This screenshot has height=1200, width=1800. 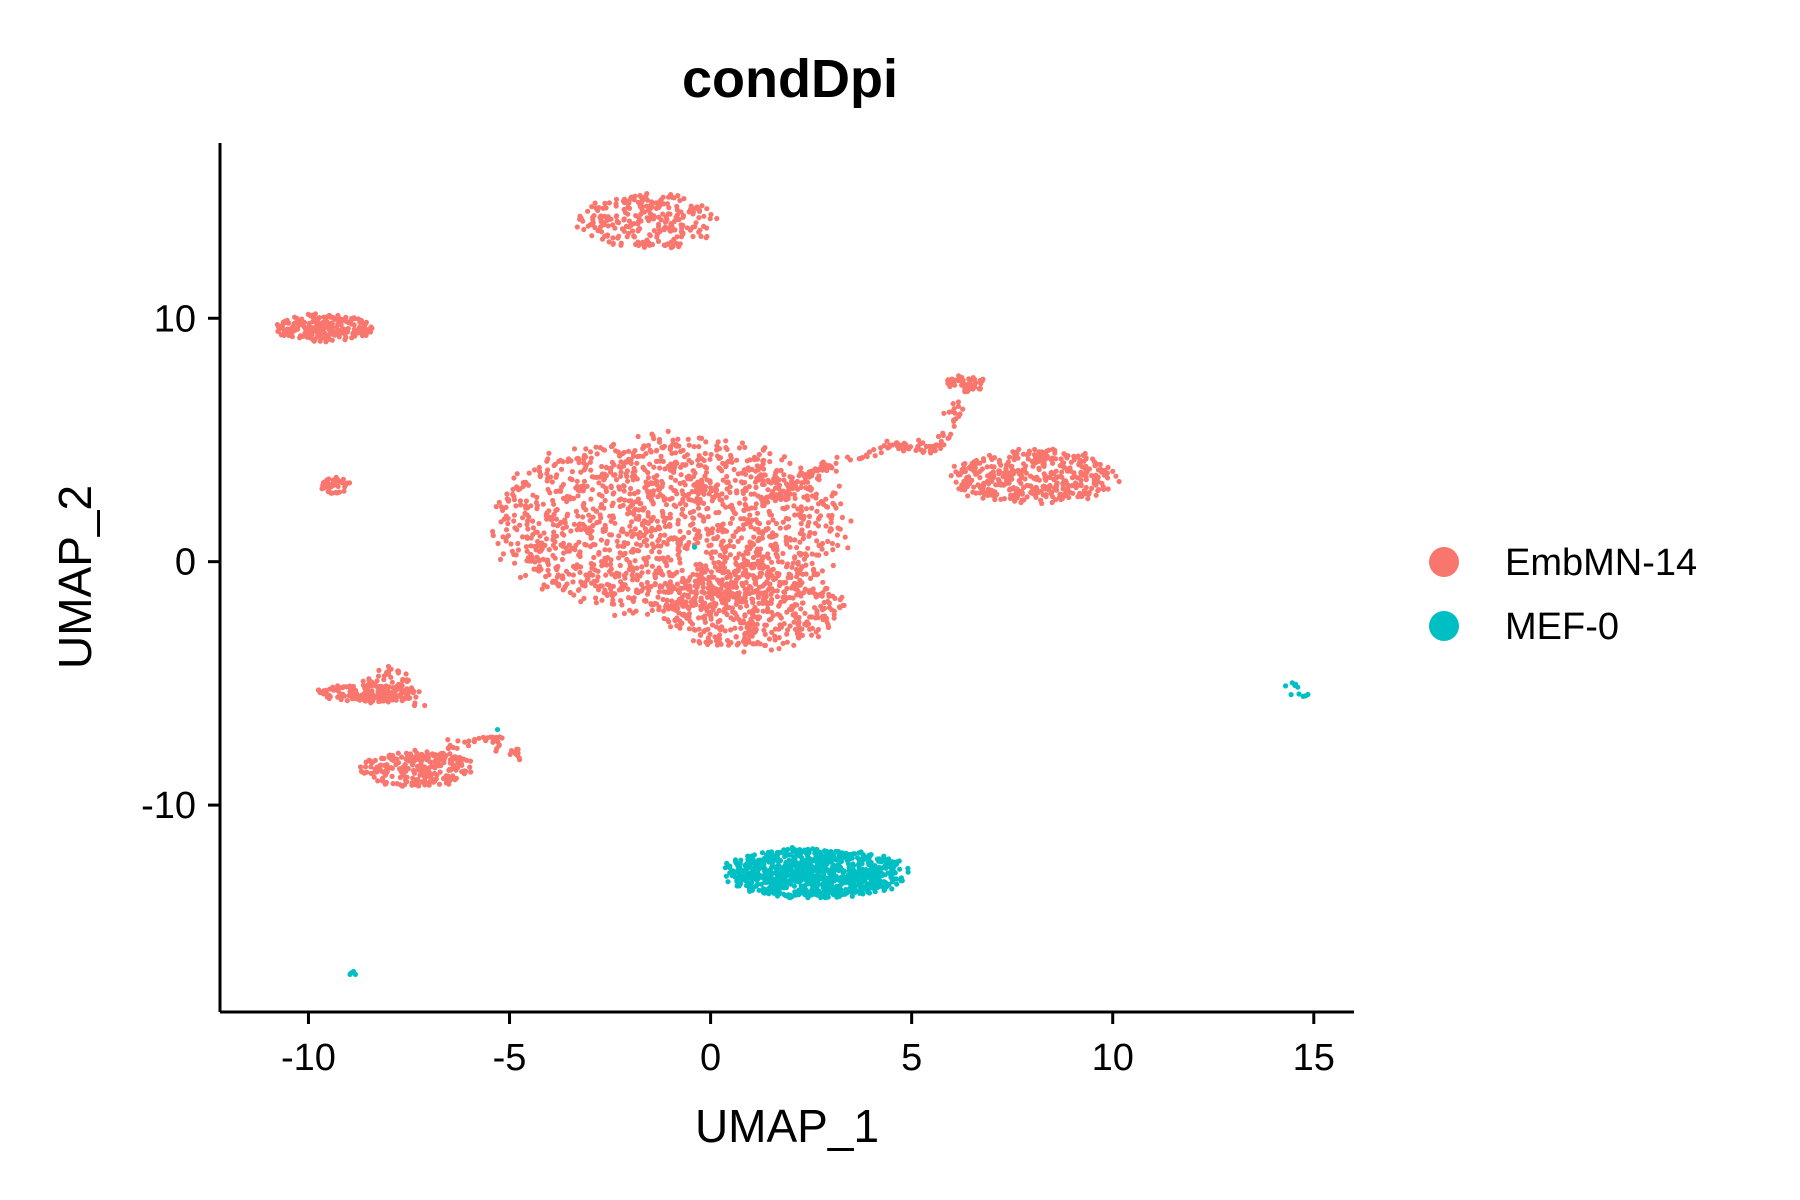 What do you see at coordinates (787, 1126) in the screenshot?
I see `x-axis-title: UMAP_1` at bounding box center [787, 1126].